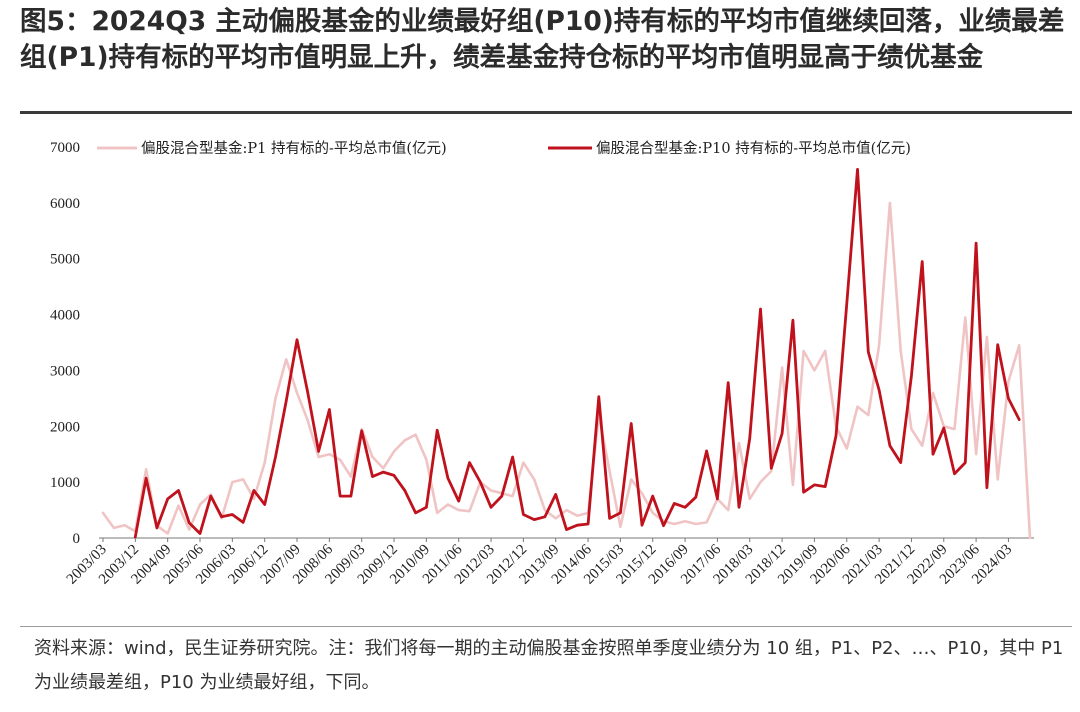 The image size is (1080, 712). What do you see at coordinates (65, 148) in the screenshot?
I see `y-tick-label: 7000` at bounding box center [65, 148].